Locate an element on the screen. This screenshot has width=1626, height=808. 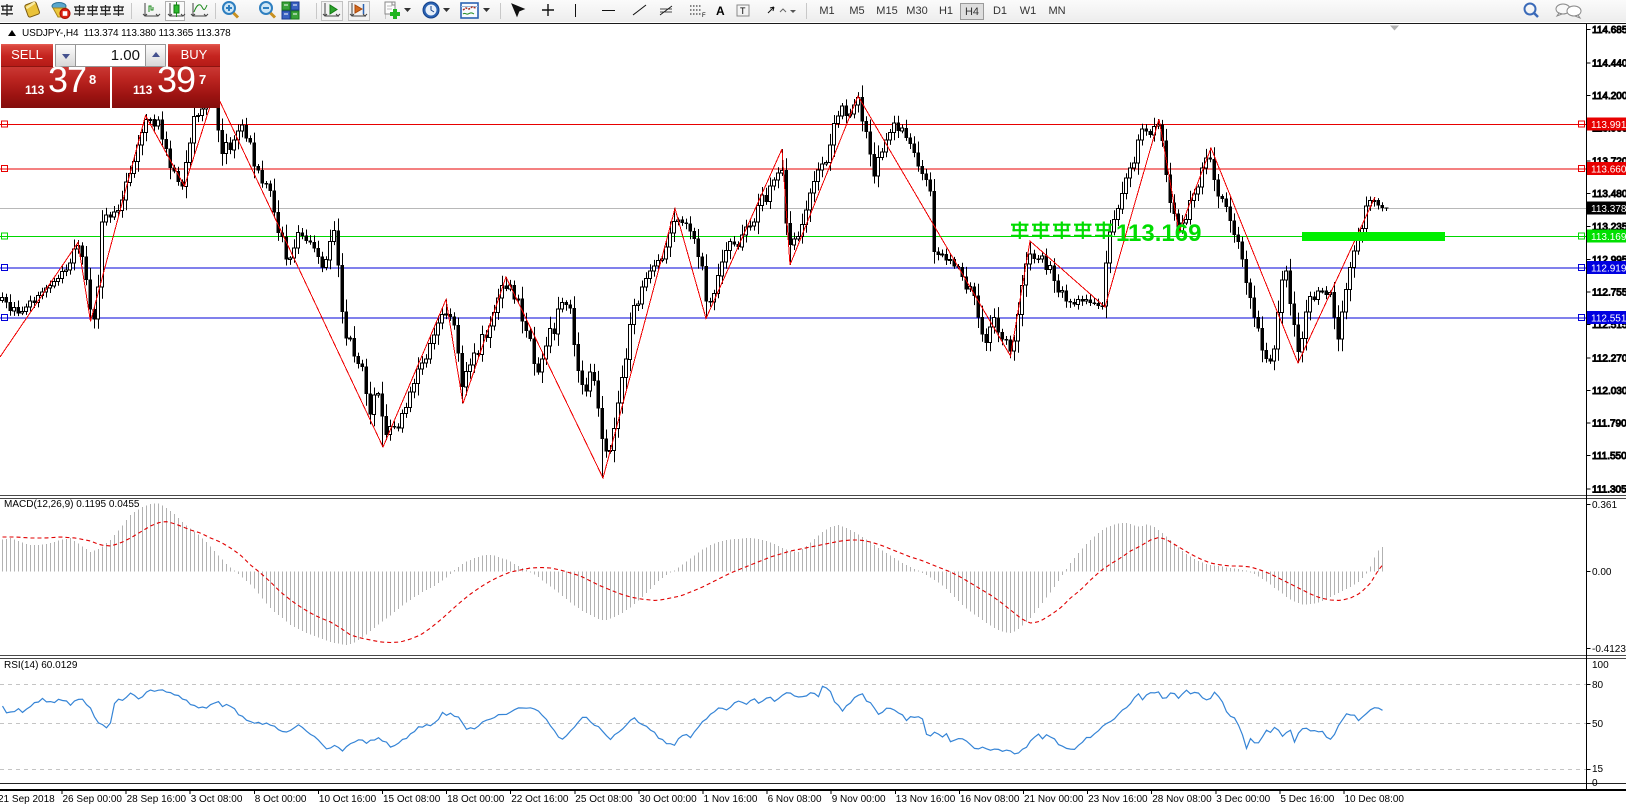
svg-text: T is located at coordinates (743, 11).